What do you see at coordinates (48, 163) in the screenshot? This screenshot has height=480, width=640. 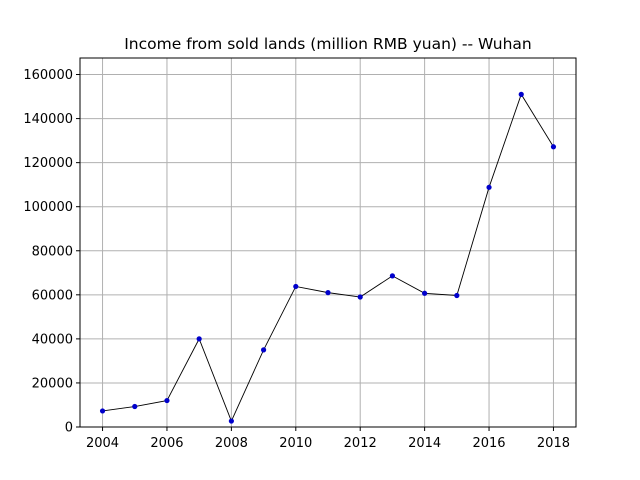 I see `y-tick-label: 120000` at bounding box center [48, 163].